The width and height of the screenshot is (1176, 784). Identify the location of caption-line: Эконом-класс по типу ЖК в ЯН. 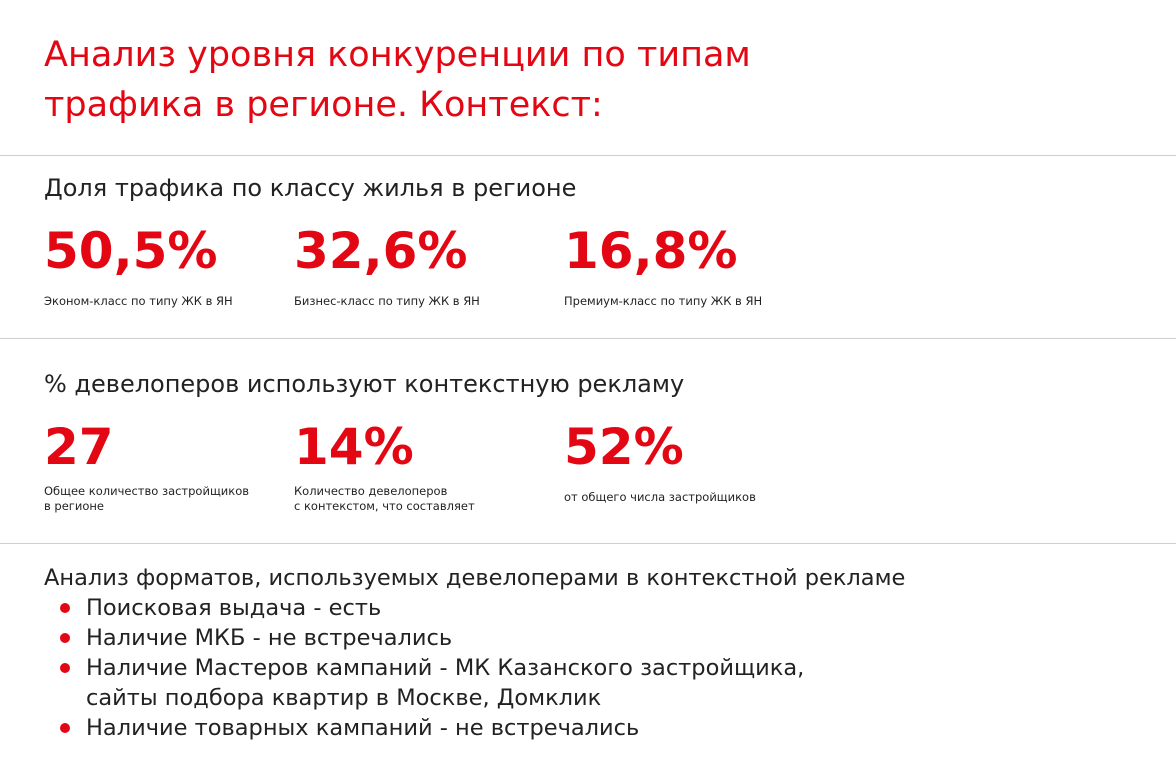
(138, 301).